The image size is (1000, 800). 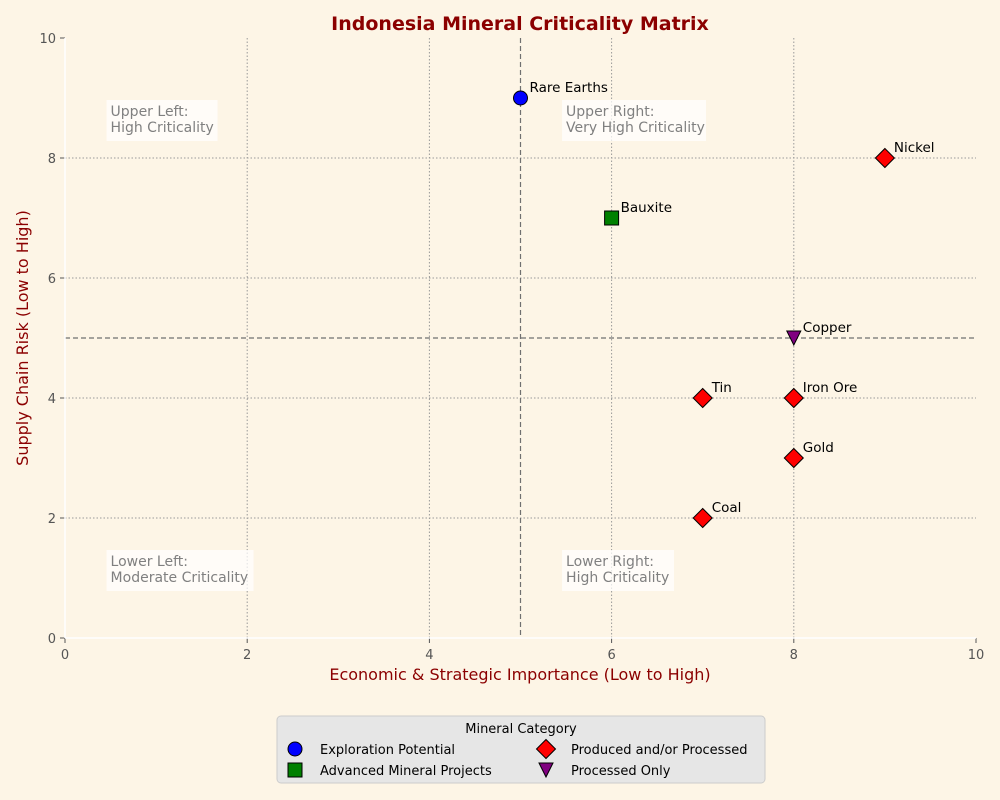 What do you see at coordinates (180, 578) in the screenshot?
I see `quadrant-label-lower-left: Moderate Criticality` at bounding box center [180, 578].